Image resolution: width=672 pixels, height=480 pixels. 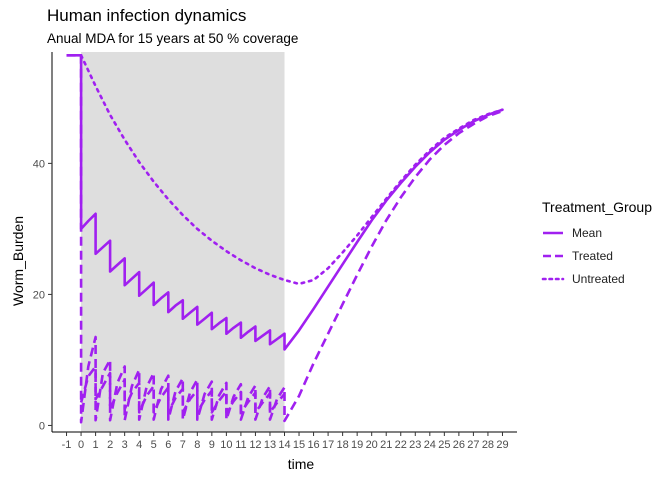 I want to click on x-tick-label: 10, so click(x=226, y=445).